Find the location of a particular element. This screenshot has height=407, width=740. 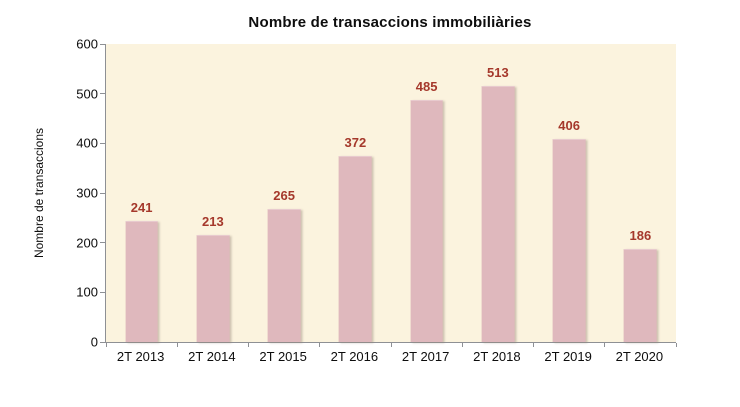

bar-slot: 513 is located at coordinates (497, 193).